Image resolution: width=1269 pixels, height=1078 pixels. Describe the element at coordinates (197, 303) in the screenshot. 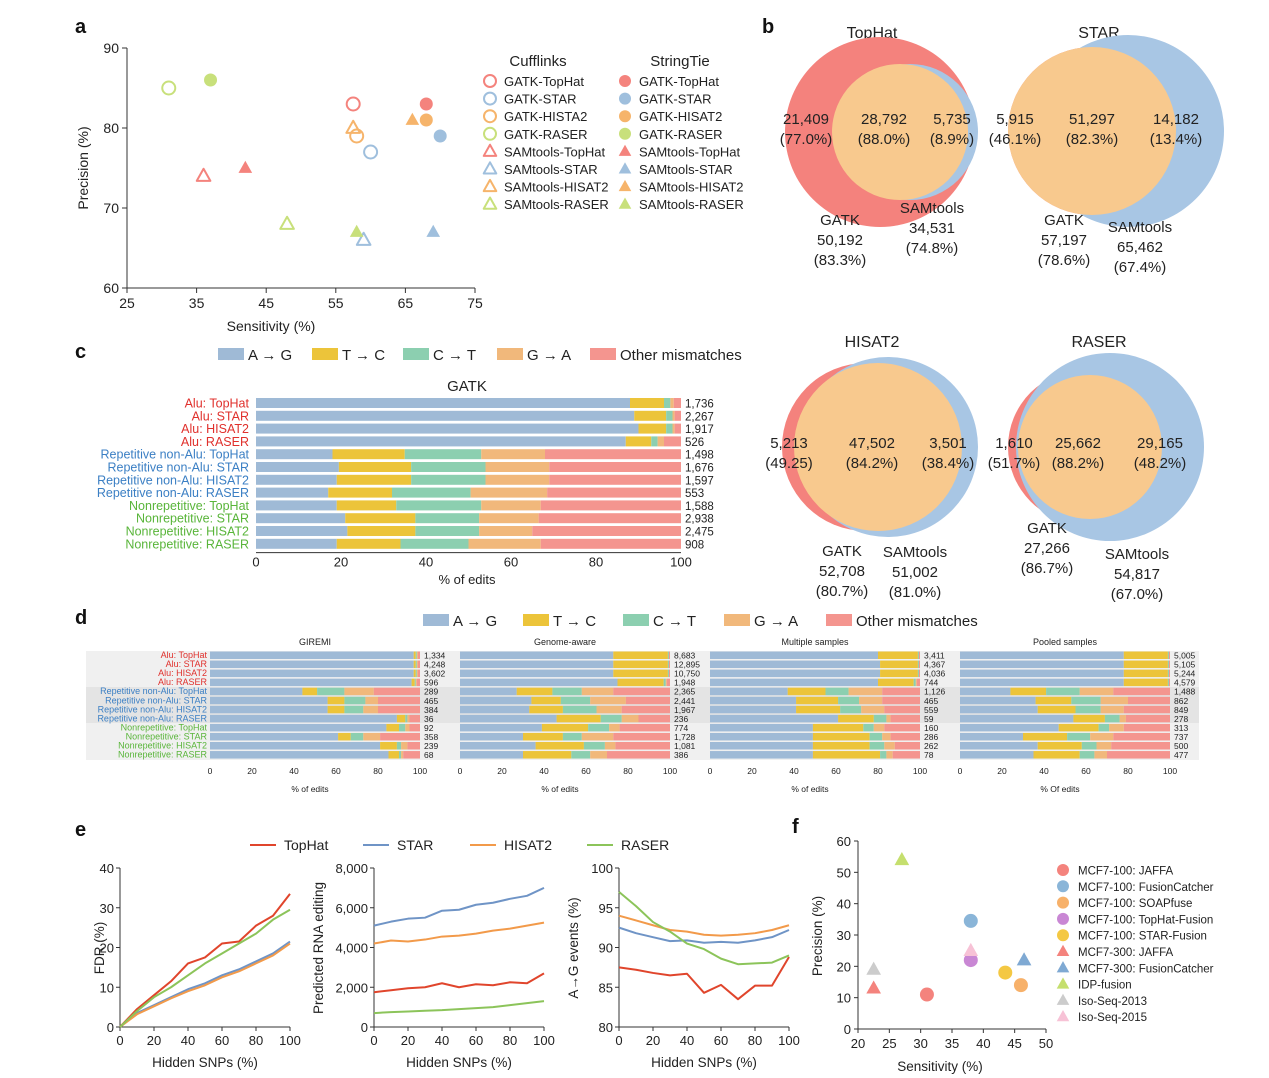

I see `a-x-tick-label: 35` at that location.